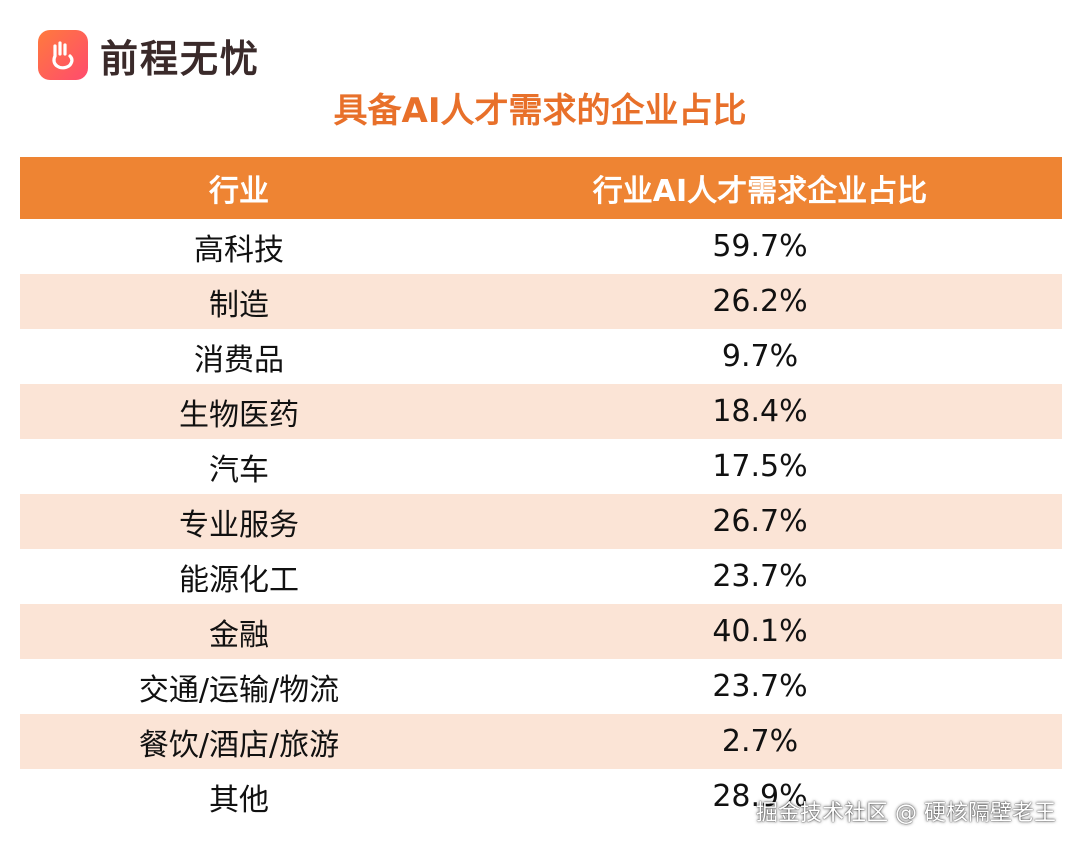  I want to click on share-cell: 2.7%, so click(760, 741).